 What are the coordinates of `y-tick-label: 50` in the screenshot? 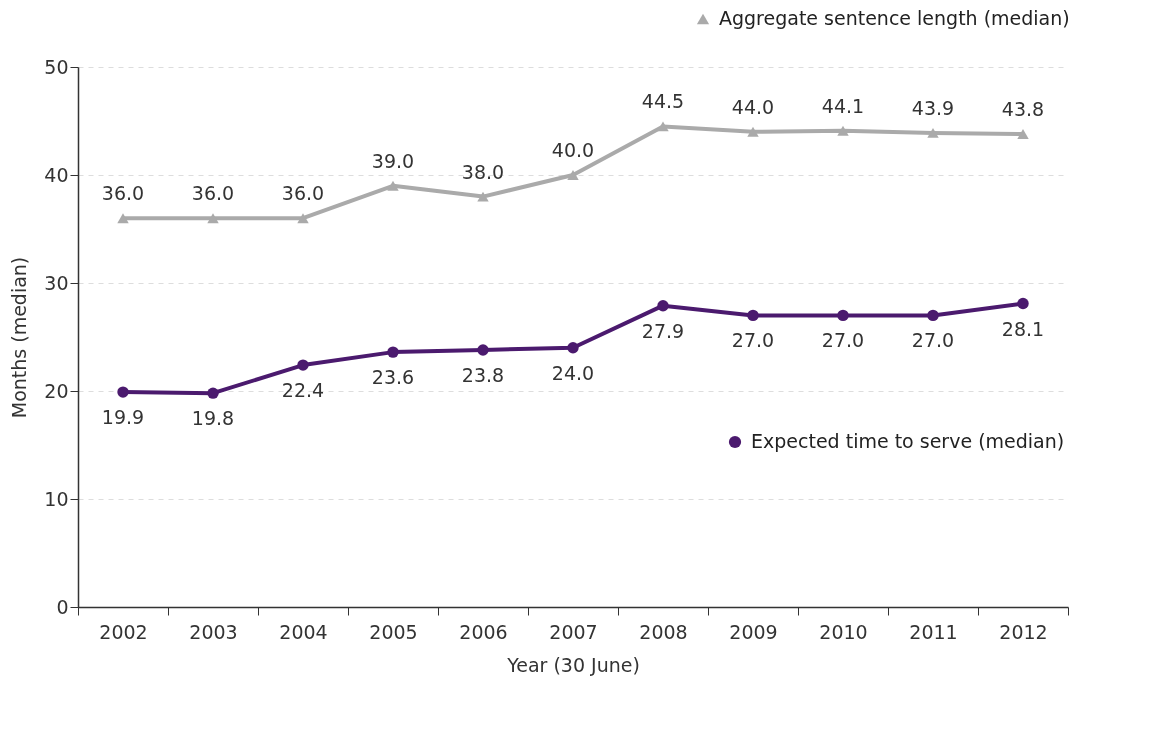 It's located at (56, 66).